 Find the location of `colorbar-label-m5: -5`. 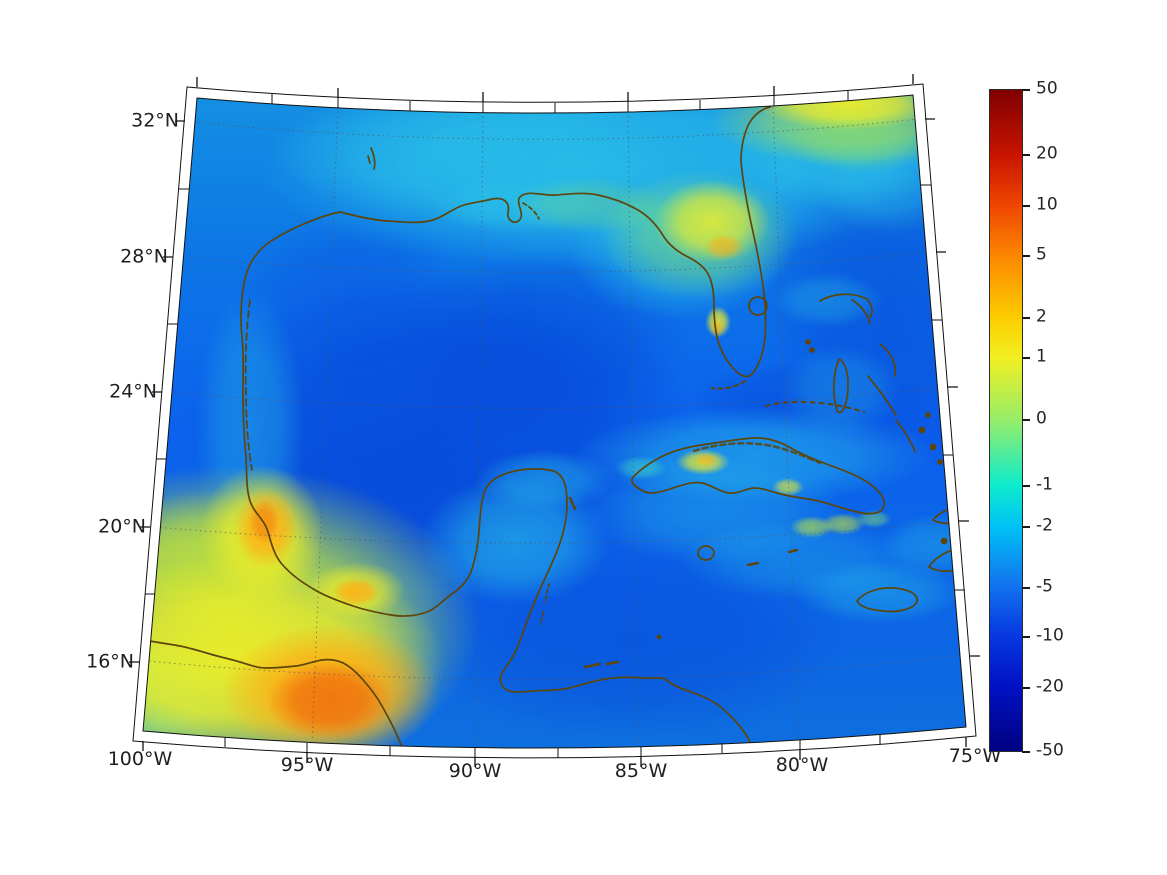

colorbar-label-m5: -5 is located at coordinates (1044, 586).